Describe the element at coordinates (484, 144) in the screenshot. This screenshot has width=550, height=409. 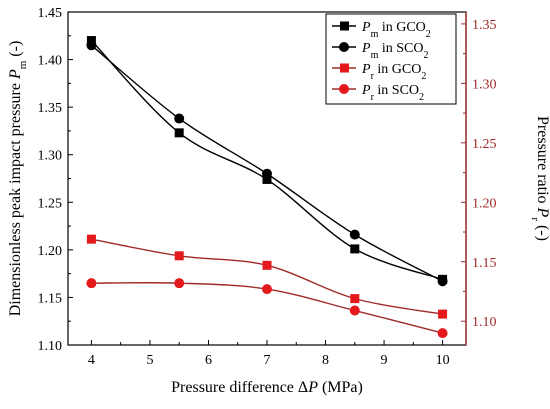
I see `y-right-tick-label: 1.25` at that location.